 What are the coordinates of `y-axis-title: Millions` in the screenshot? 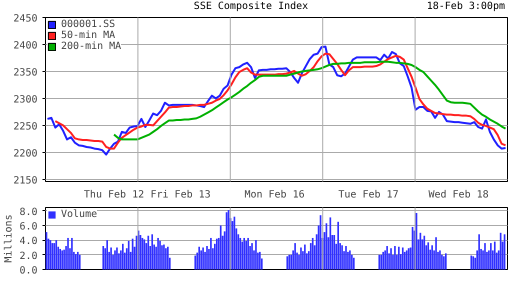 It's located at (8, 238).